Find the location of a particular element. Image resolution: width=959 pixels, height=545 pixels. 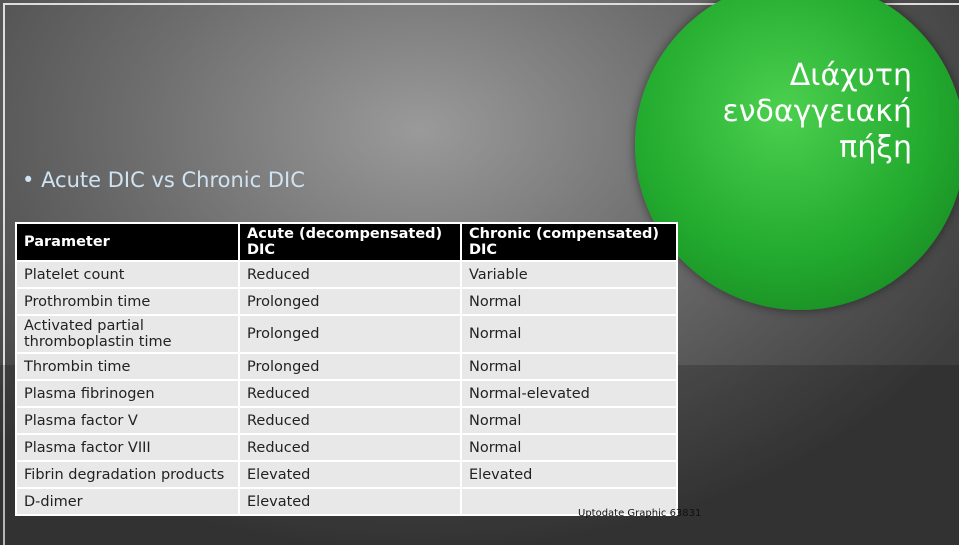

table-cell: Plasma fibrinogen is located at coordinates (127, 393).